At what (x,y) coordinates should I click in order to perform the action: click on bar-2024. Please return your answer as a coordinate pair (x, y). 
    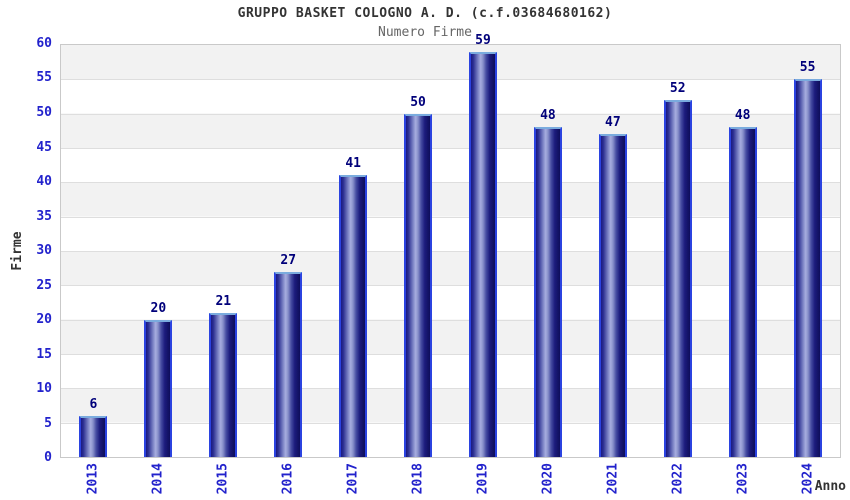
    Looking at the image, I should click on (807, 268).